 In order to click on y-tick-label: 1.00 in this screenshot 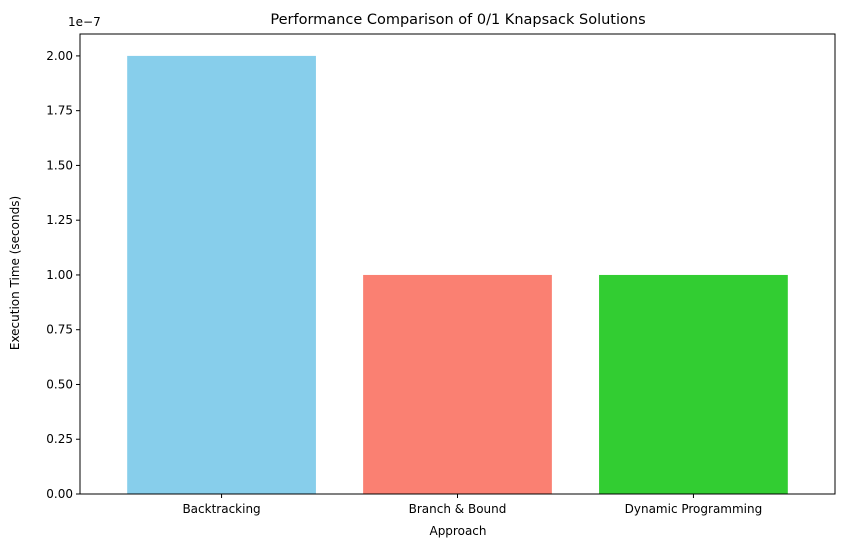, I will do `click(59, 275)`.